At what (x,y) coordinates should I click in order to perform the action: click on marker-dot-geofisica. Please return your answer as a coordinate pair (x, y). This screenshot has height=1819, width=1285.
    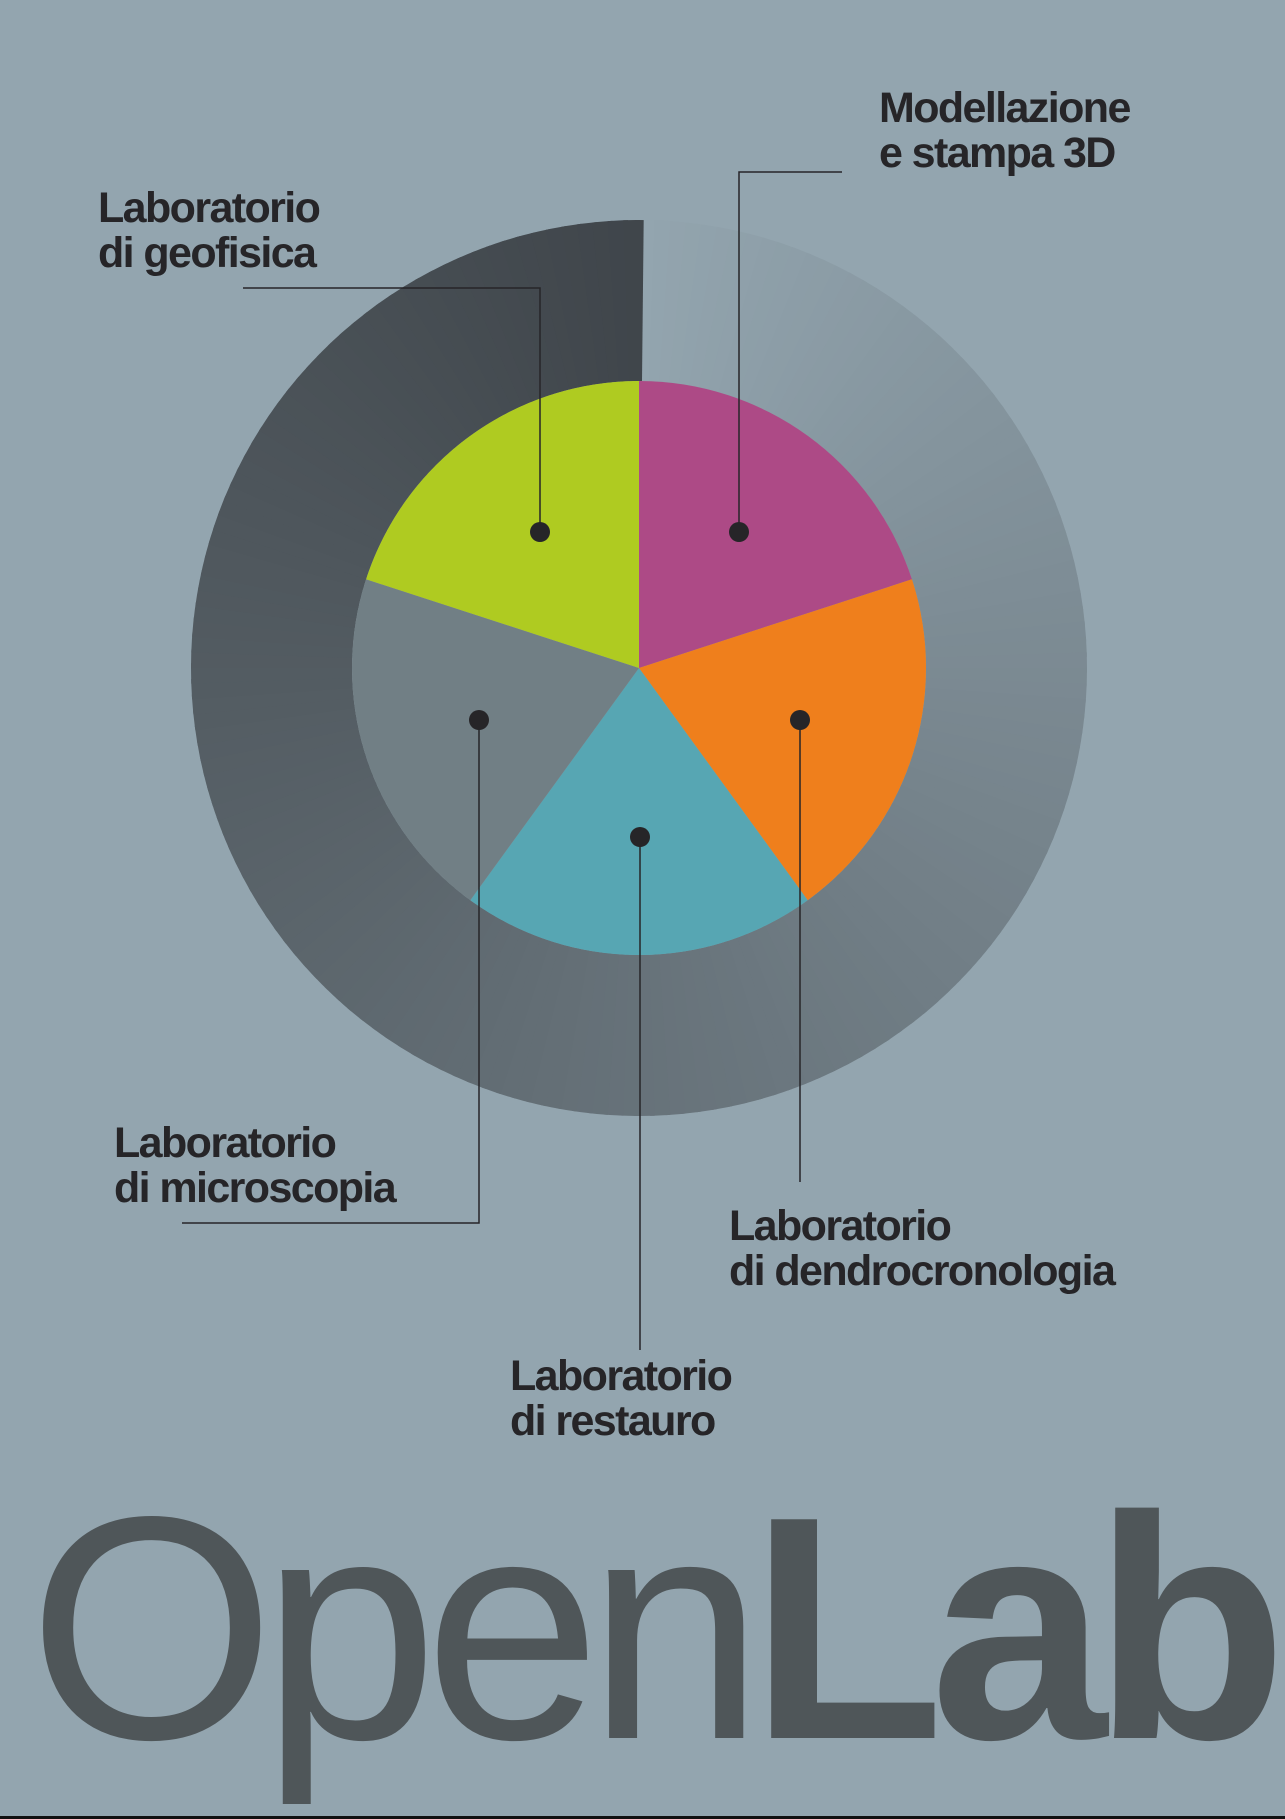
    Looking at the image, I should click on (540, 532).